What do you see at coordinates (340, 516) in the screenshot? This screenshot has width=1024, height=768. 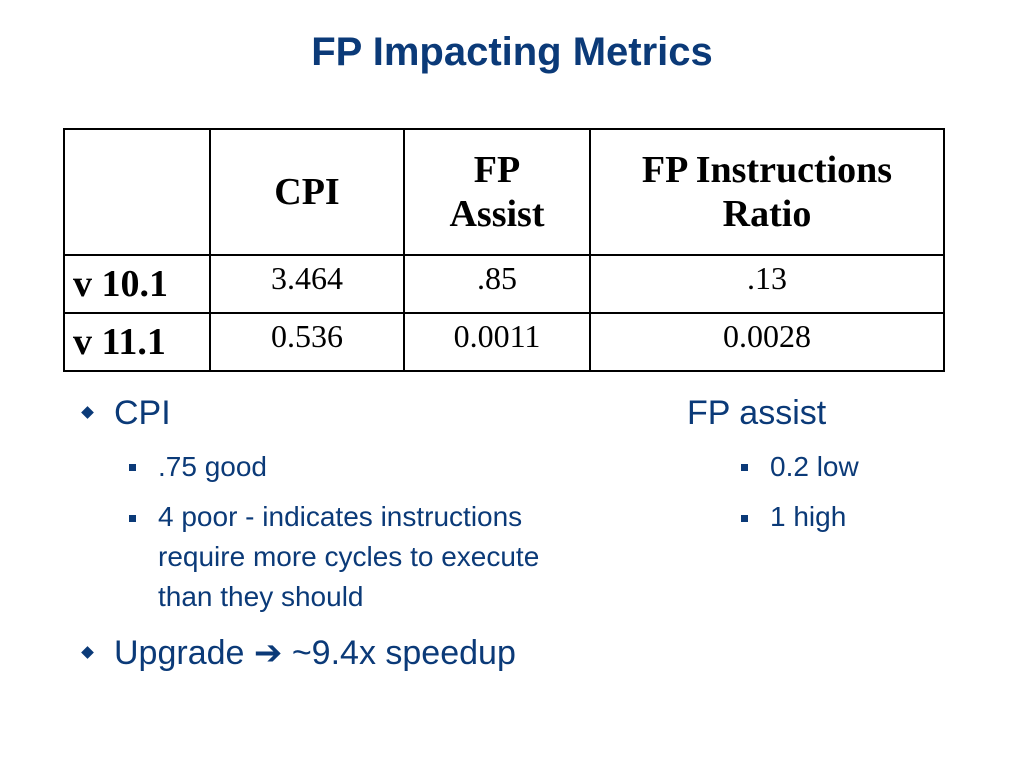 I see `subbullet-poor-line1: 4 poor - indicates instructions` at bounding box center [340, 516].